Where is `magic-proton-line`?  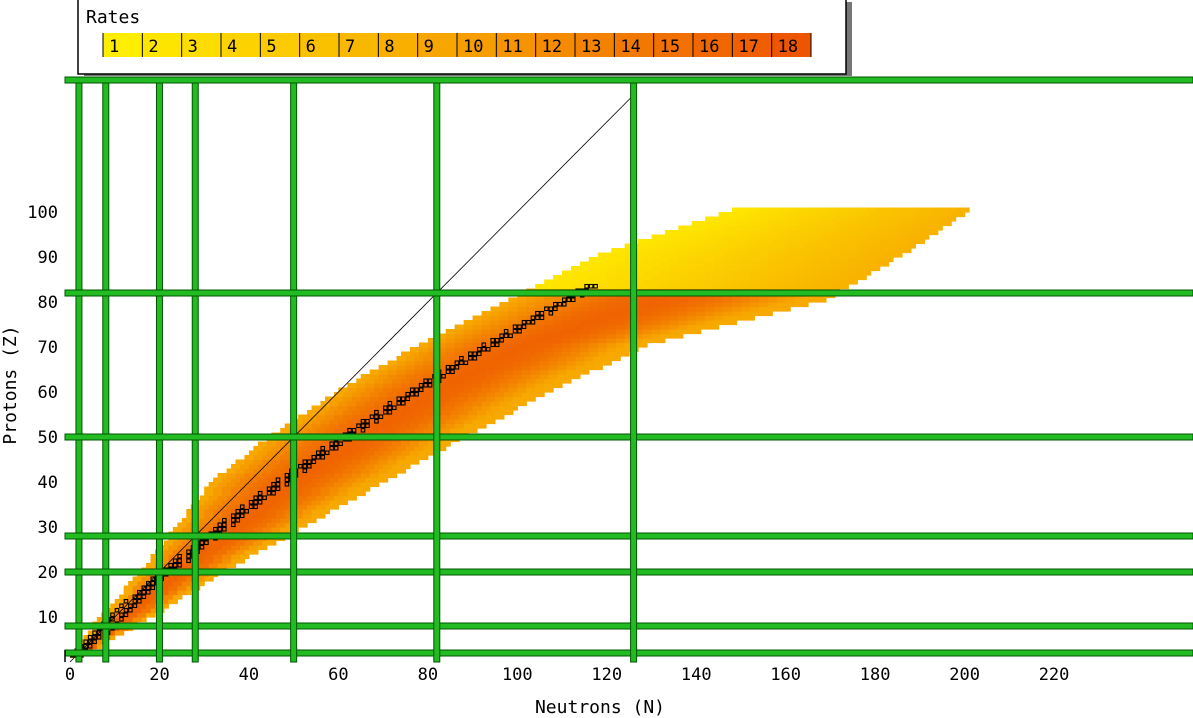
magic-proton-line is located at coordinates (628, 653).